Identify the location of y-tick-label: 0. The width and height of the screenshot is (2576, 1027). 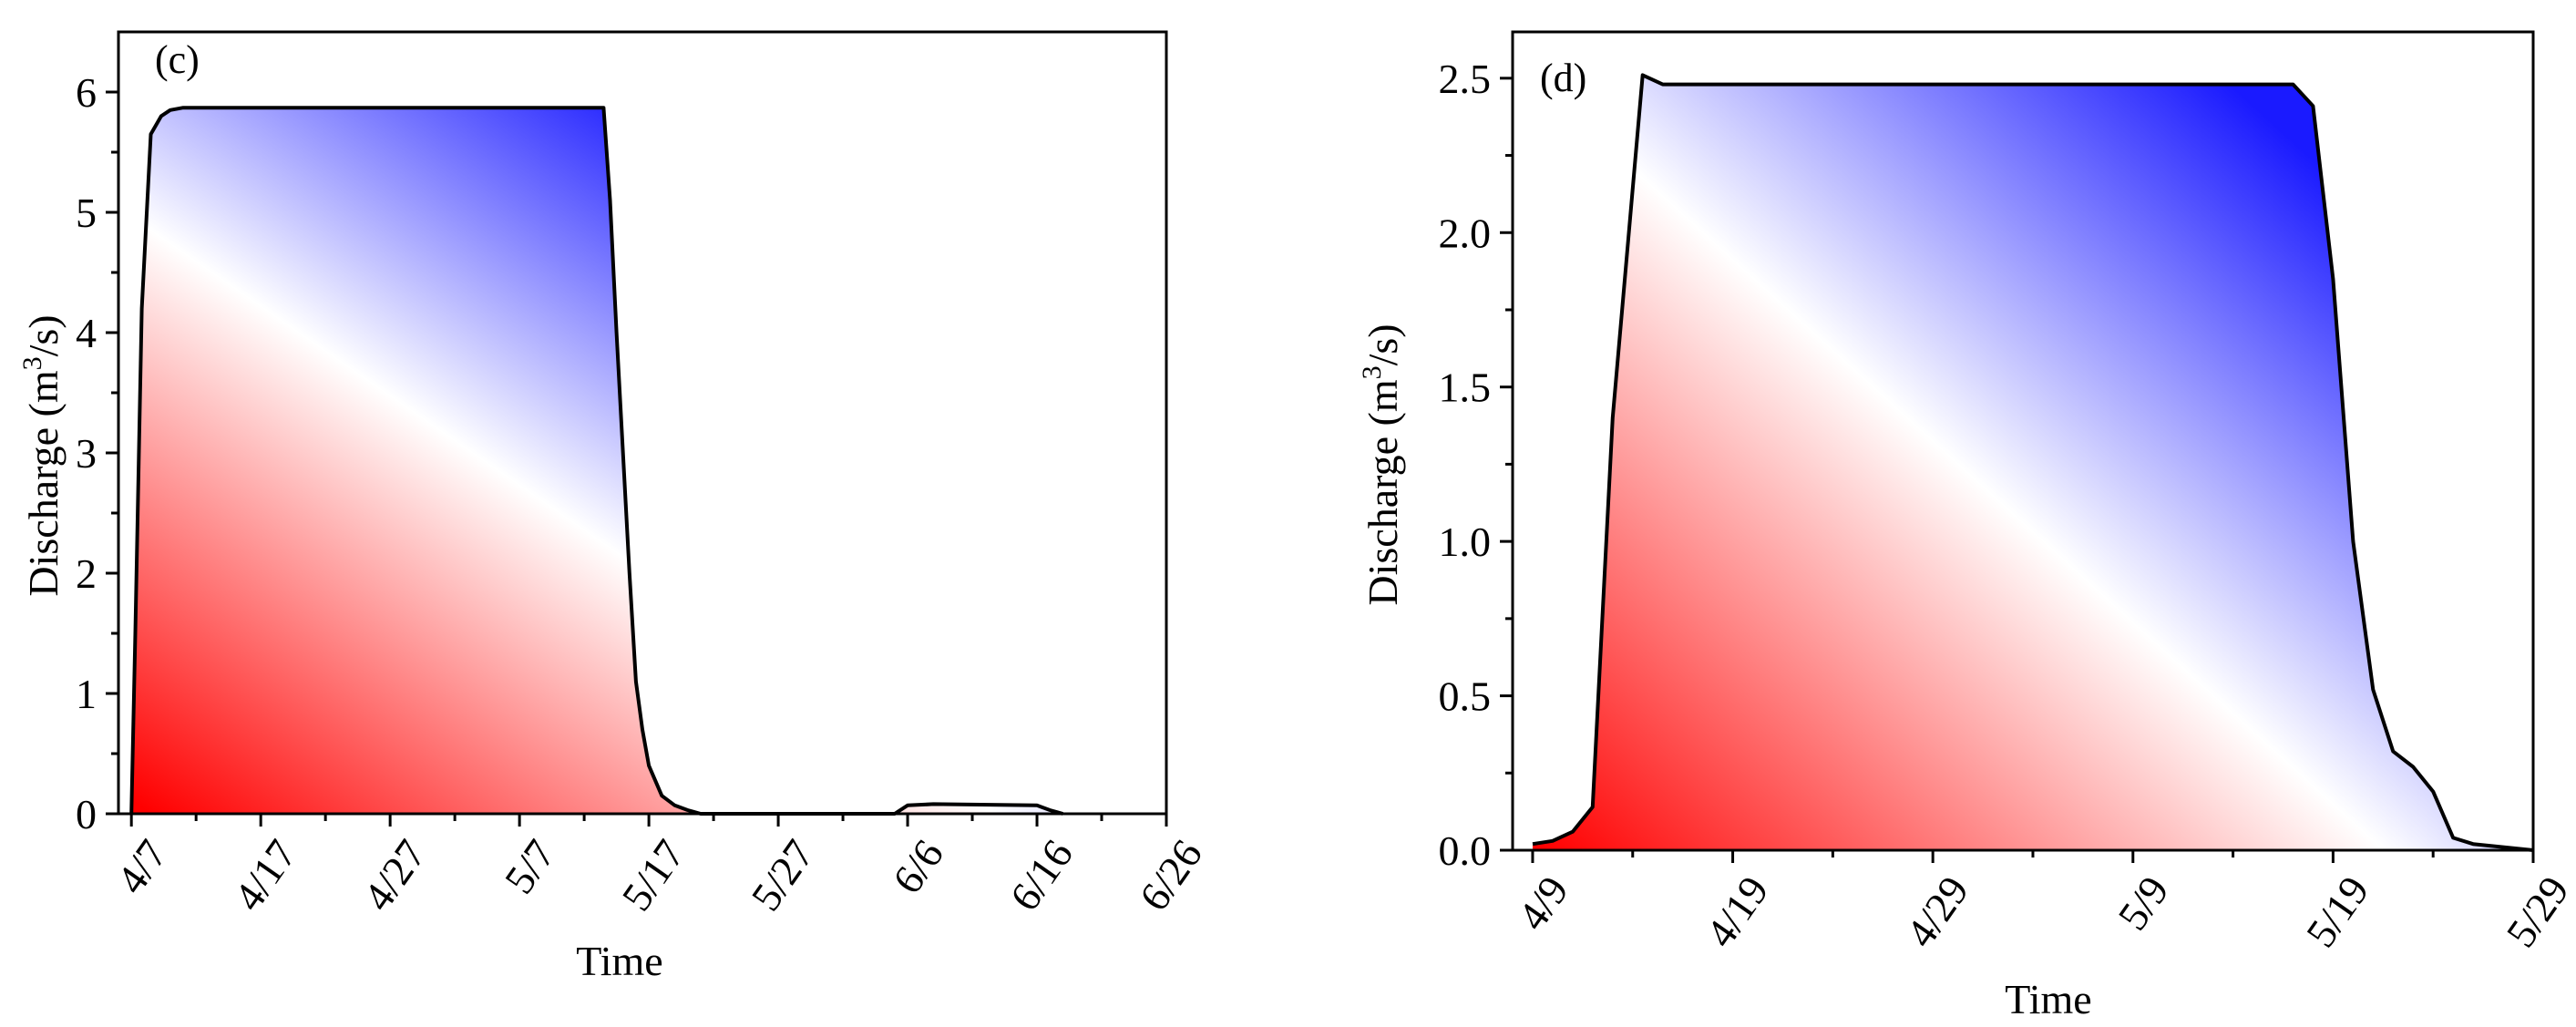
(87, 814).